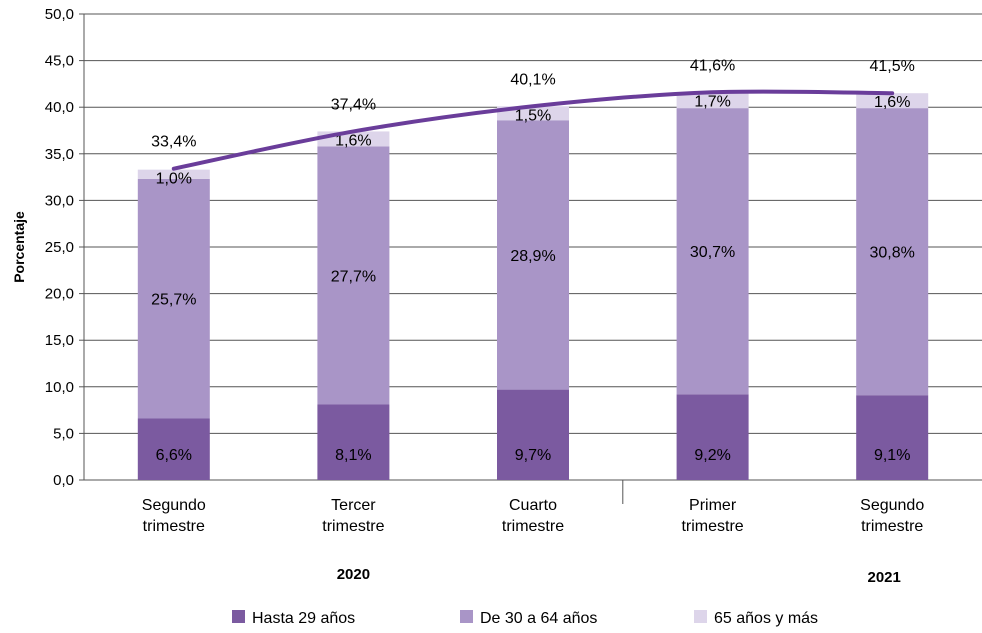  What do you see at coordinates (533, 455) in the screenshot?
I see `data-label: 9,7%` at bounding box center [533, 455].